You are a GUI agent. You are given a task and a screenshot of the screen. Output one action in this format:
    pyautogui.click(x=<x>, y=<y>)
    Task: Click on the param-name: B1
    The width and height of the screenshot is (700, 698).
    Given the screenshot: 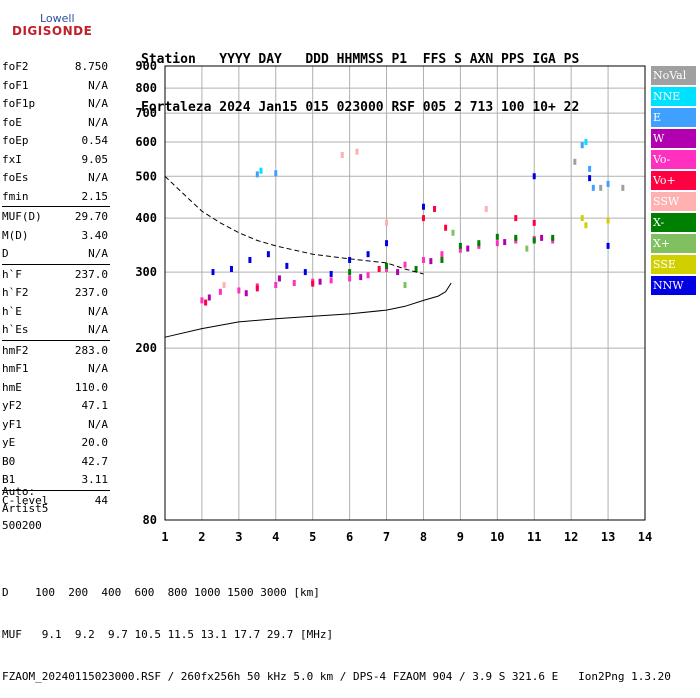 What is the action you would take?
    pyautogui.click(x=9, y=479)
    